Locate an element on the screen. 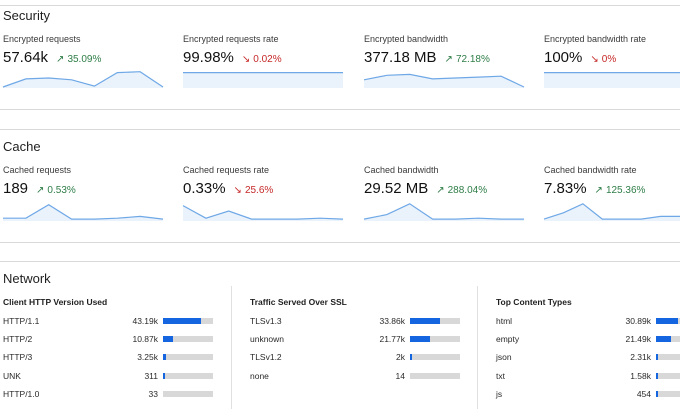  row-label: HTTP/2 is located at coordinates (18, 339).